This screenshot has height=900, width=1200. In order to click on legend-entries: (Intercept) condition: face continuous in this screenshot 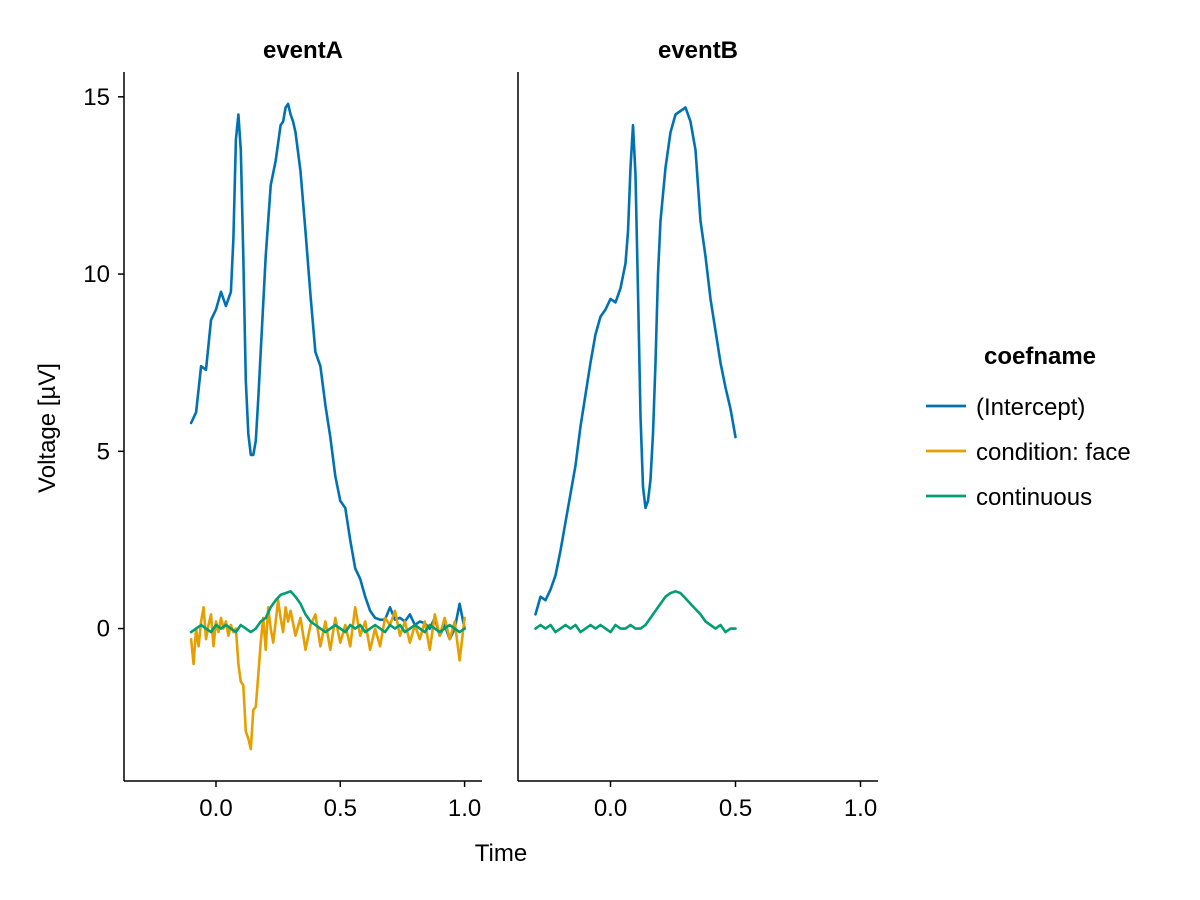, I will do `click(1028, 452)`.